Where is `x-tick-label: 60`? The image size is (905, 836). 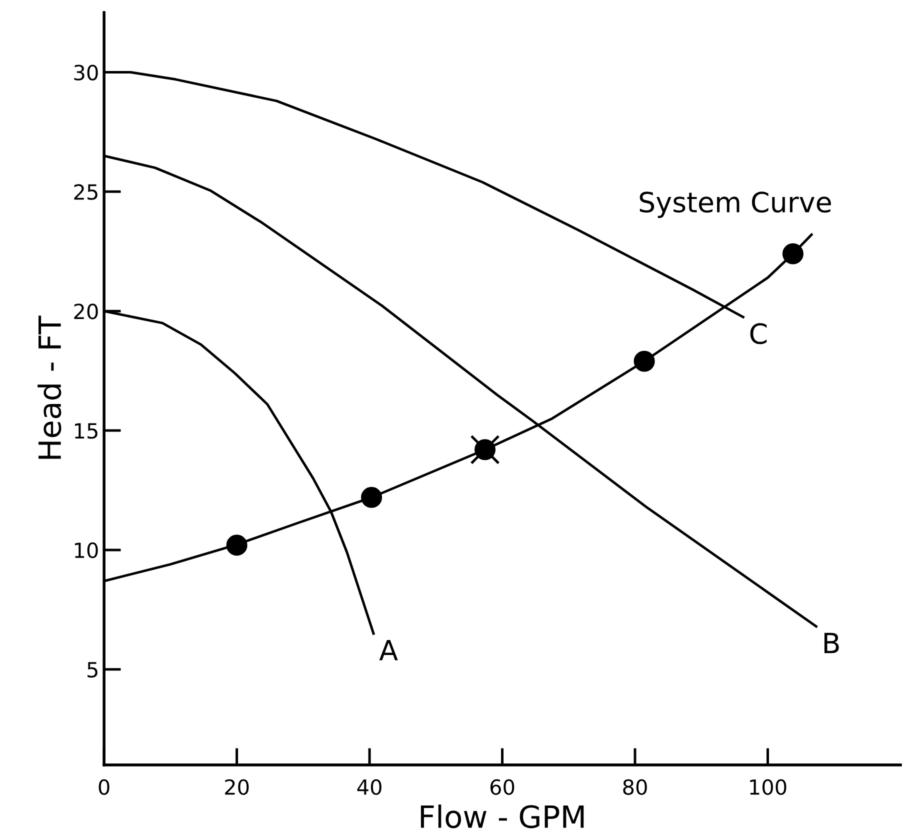 x-tick-label: 60 is located at coordinates (502, 787).